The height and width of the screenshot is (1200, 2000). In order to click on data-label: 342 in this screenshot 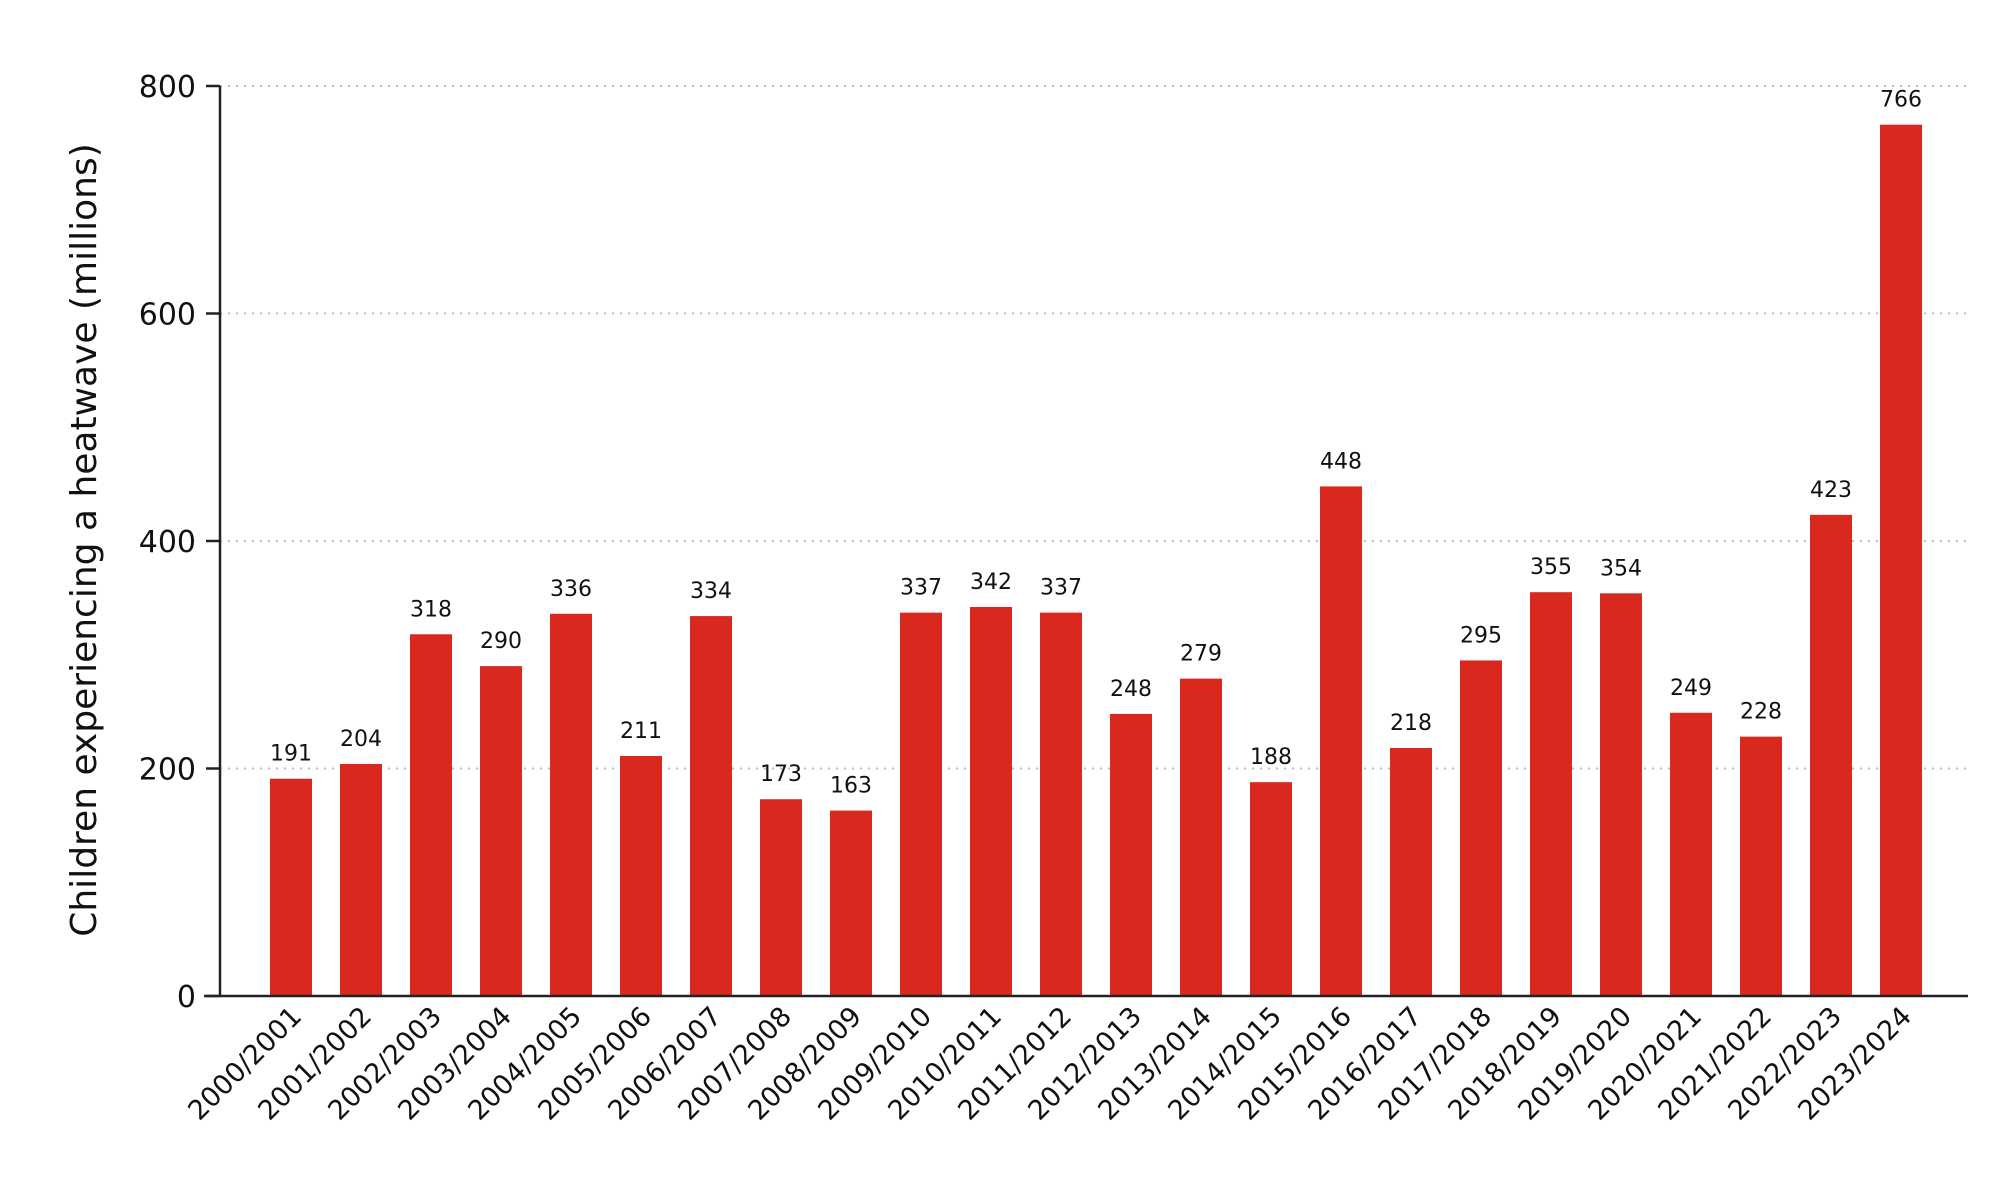, I will do `click(991, 582)`.